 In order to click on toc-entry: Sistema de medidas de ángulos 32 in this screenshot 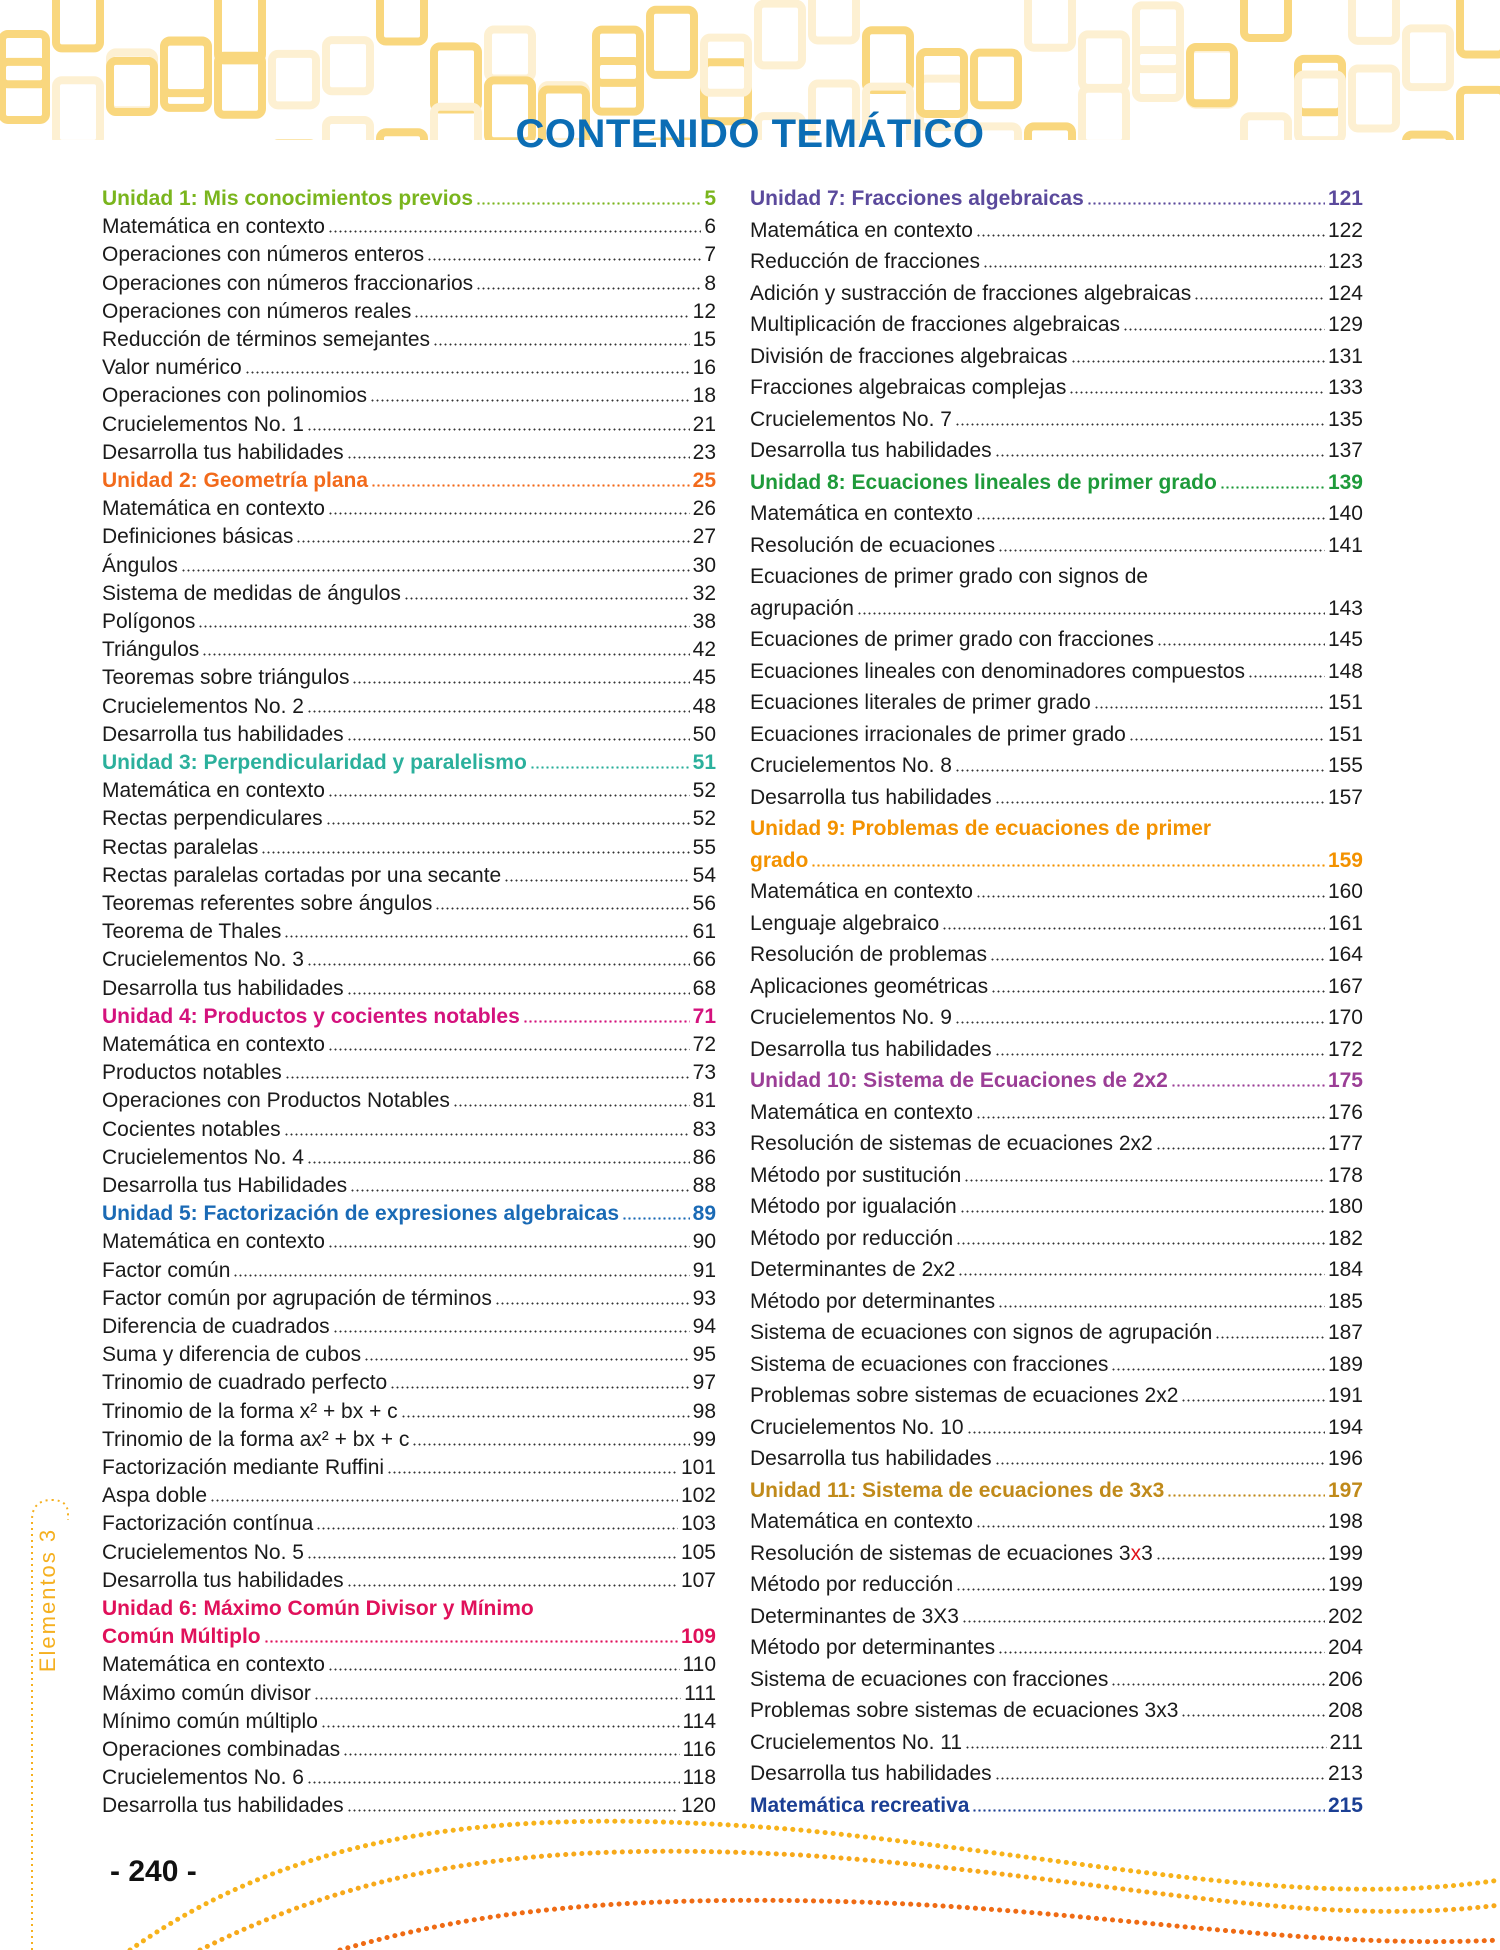, I will do `click(409, 594)`.